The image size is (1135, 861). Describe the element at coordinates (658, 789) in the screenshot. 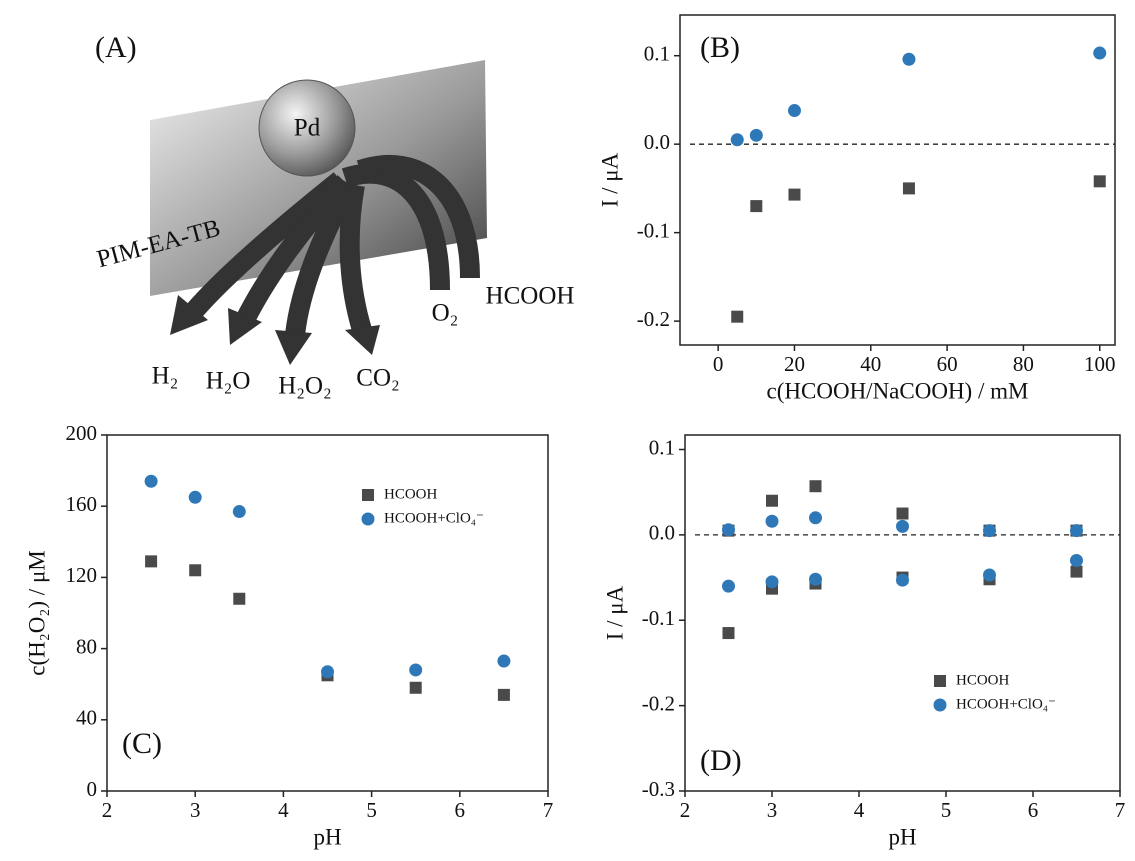

I see `y-tick-label: -0.3` at that location.